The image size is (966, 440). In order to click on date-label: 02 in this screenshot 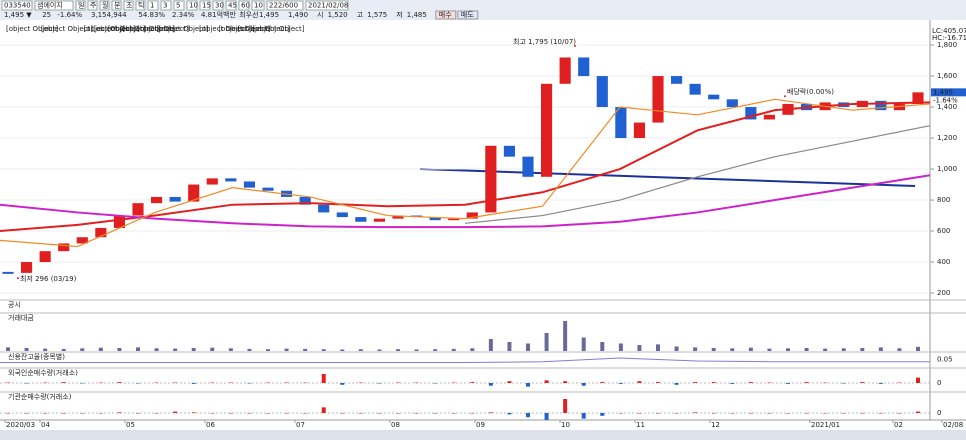, I will do `click(898, 425)`.